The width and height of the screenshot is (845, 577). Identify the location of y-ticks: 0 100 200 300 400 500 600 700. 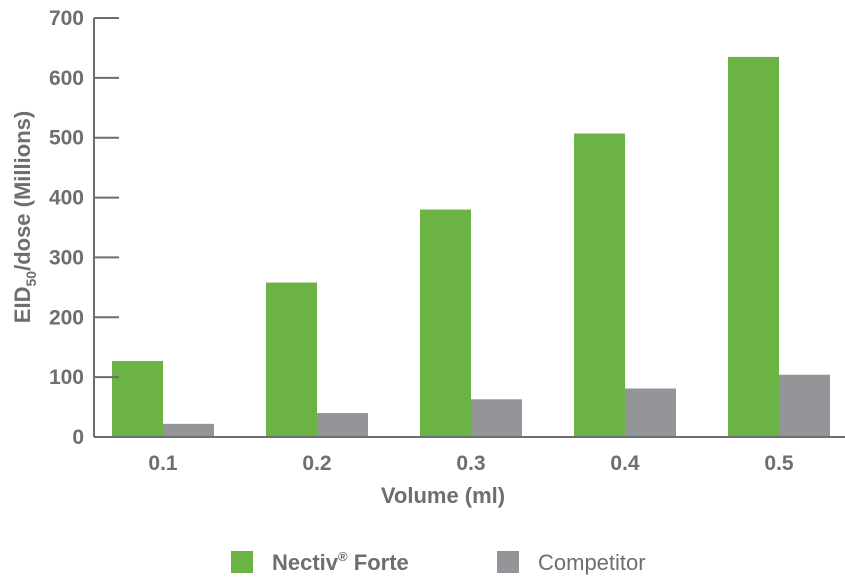
(84, 228).